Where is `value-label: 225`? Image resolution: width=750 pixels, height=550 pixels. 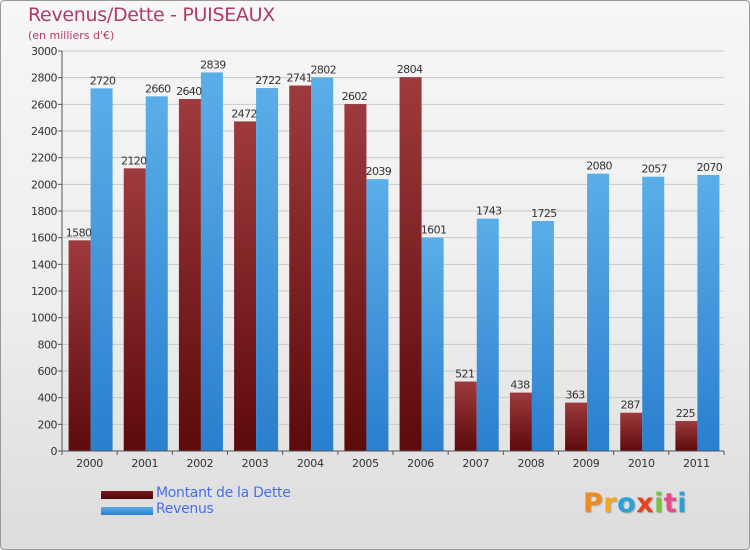
value-label: 225 is located at coordinates (686, 413).